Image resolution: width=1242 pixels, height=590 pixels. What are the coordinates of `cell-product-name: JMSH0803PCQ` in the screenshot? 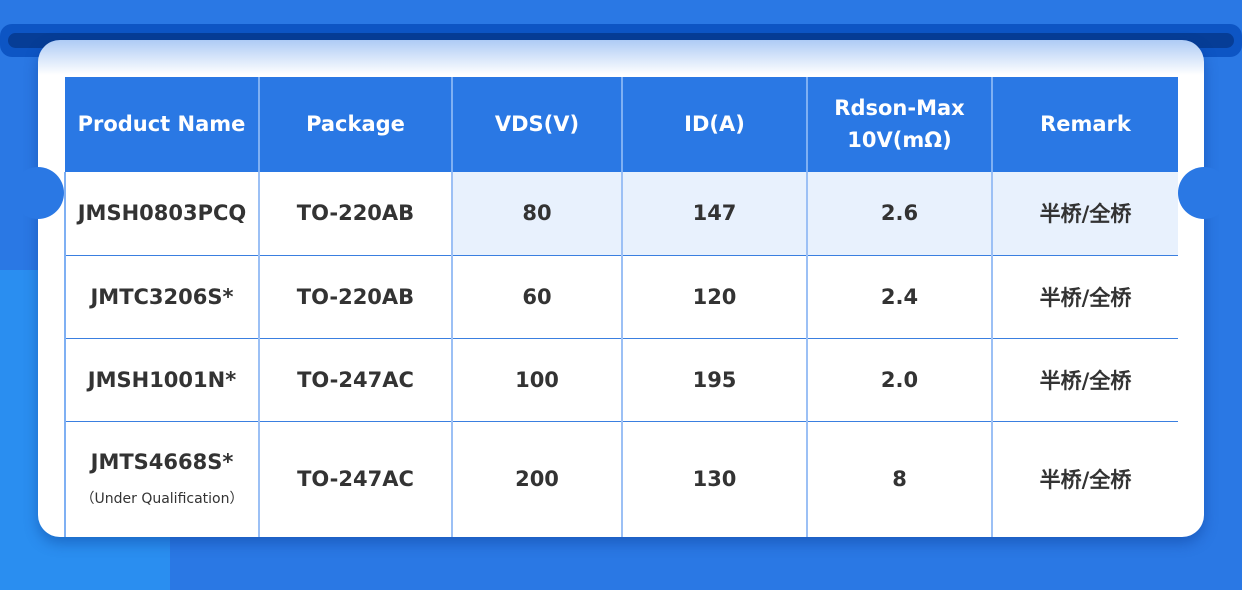 It's located at (161, 214).